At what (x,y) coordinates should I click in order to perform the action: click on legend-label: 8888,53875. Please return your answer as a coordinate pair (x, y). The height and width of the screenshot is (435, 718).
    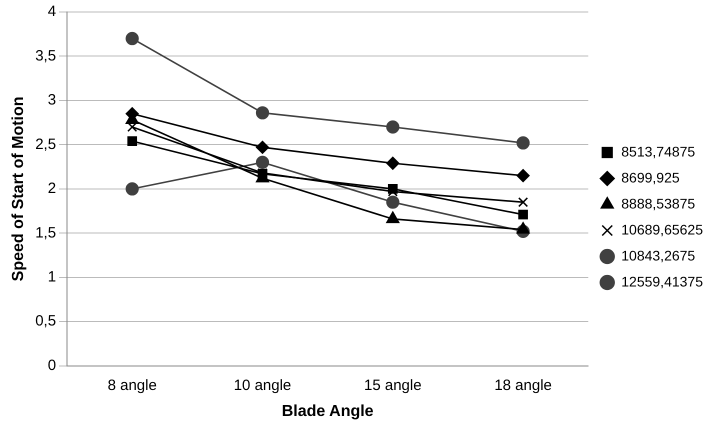
    Looking at the image, I should click on (658, 203).